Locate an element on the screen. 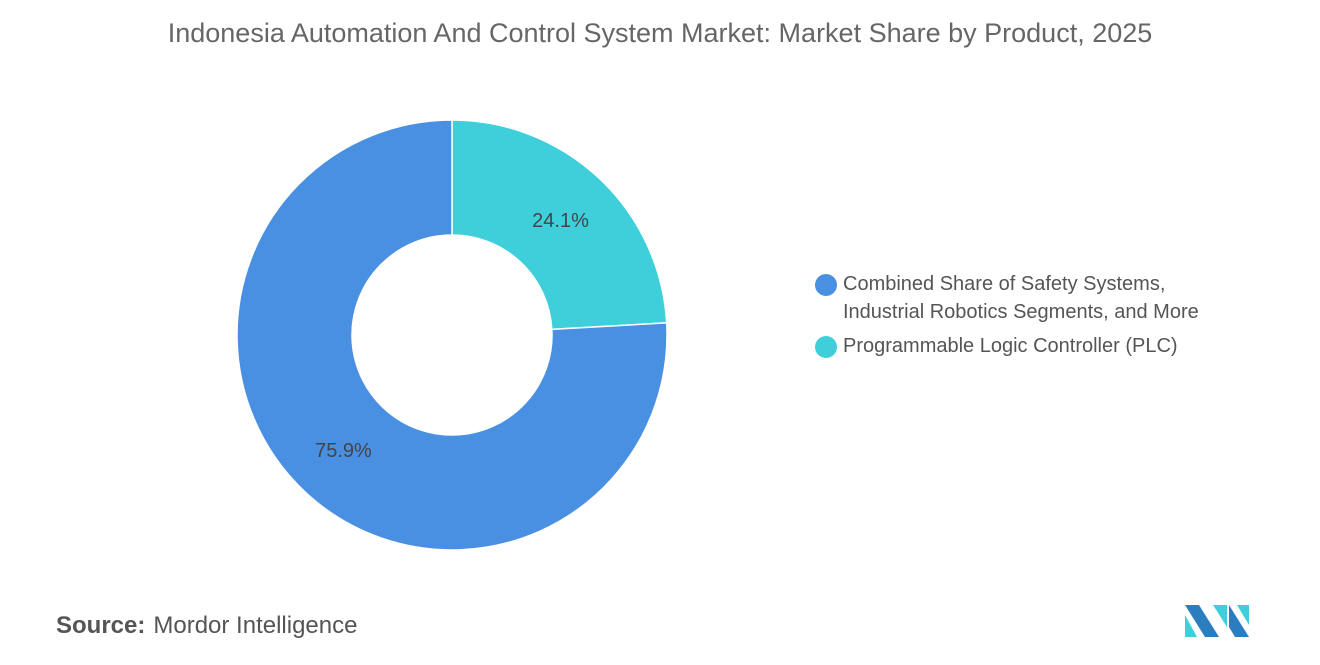  legend-item: Programmable Logic Controller (PLC) is located at coordinates (1029, 346).